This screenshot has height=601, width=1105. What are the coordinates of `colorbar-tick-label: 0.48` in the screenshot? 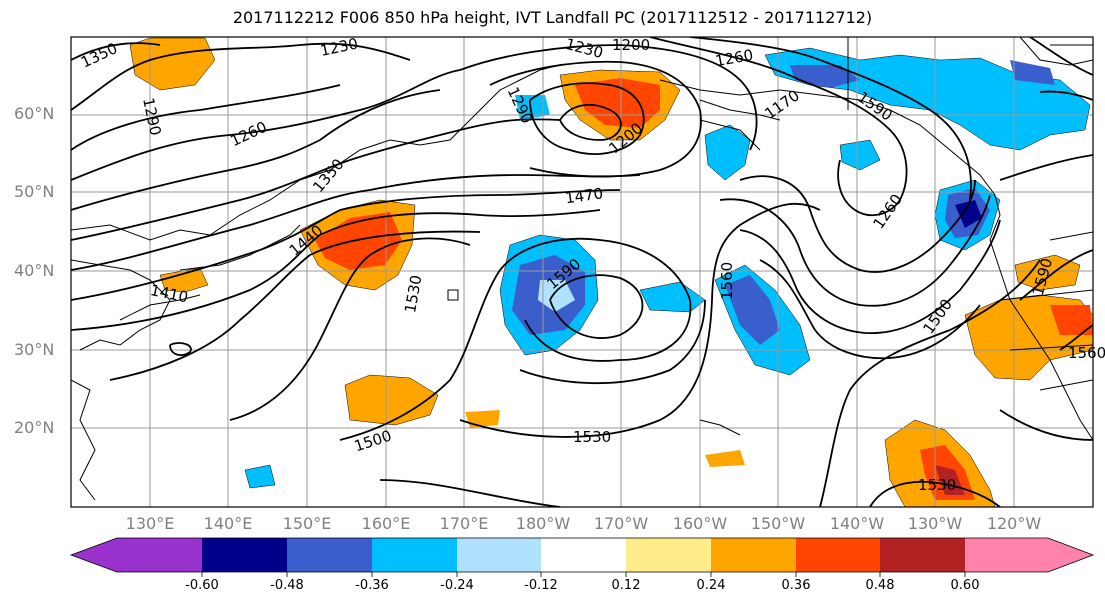 It's located at (880, 585).